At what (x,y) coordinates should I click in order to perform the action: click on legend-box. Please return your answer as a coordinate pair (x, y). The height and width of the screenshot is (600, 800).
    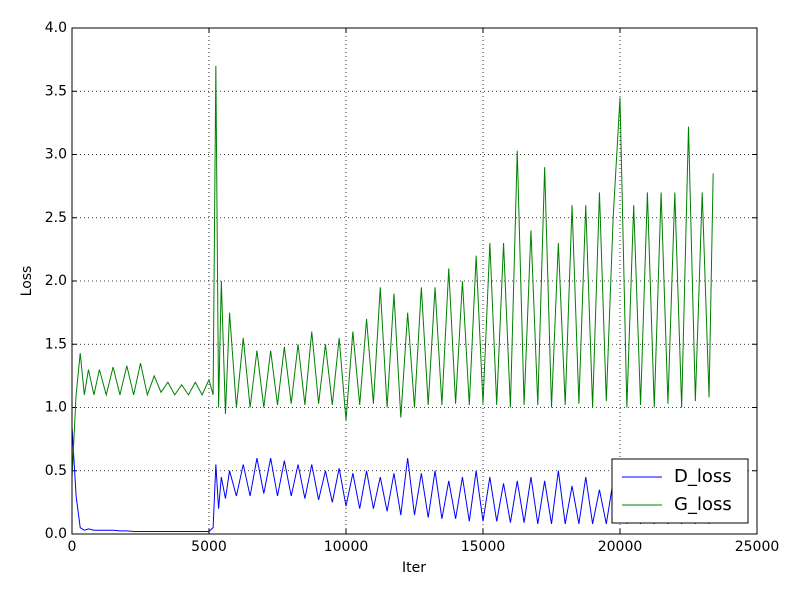
    Looking at the image, I should click on (680, 491).